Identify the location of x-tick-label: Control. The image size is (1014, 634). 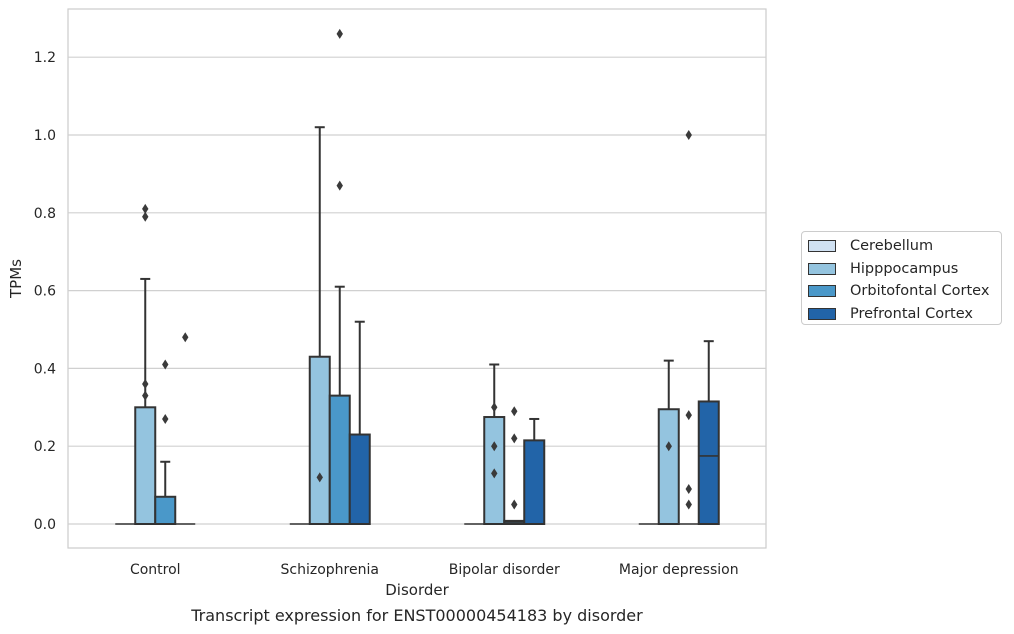
(155, 570).